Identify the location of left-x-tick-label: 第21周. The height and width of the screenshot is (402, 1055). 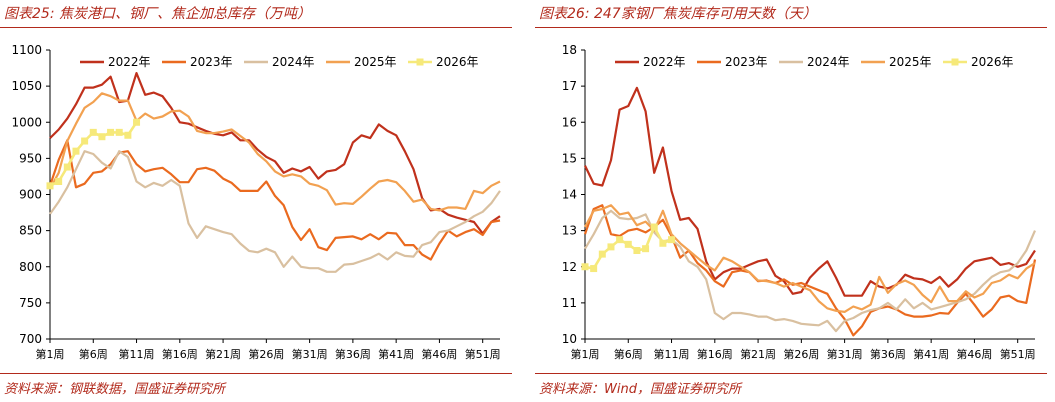
(223, 354).